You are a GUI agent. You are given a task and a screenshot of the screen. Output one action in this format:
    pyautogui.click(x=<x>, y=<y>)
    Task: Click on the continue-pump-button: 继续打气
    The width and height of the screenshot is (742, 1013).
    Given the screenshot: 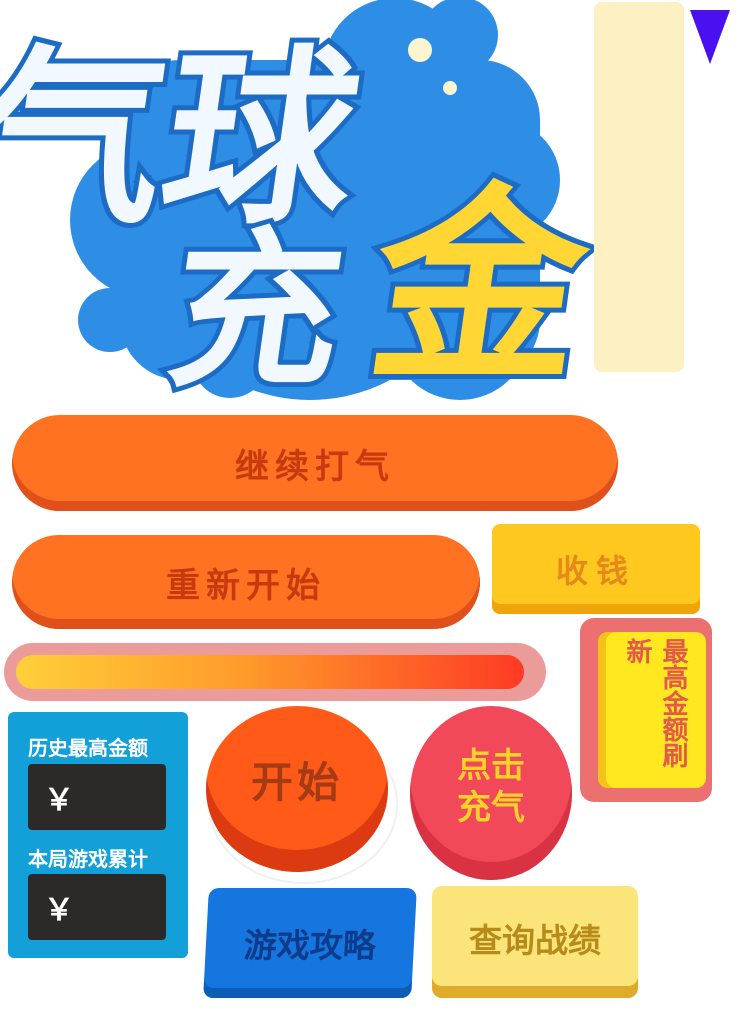 What is the action you would take?
    pyautogui.click(x=315, y=463)
    